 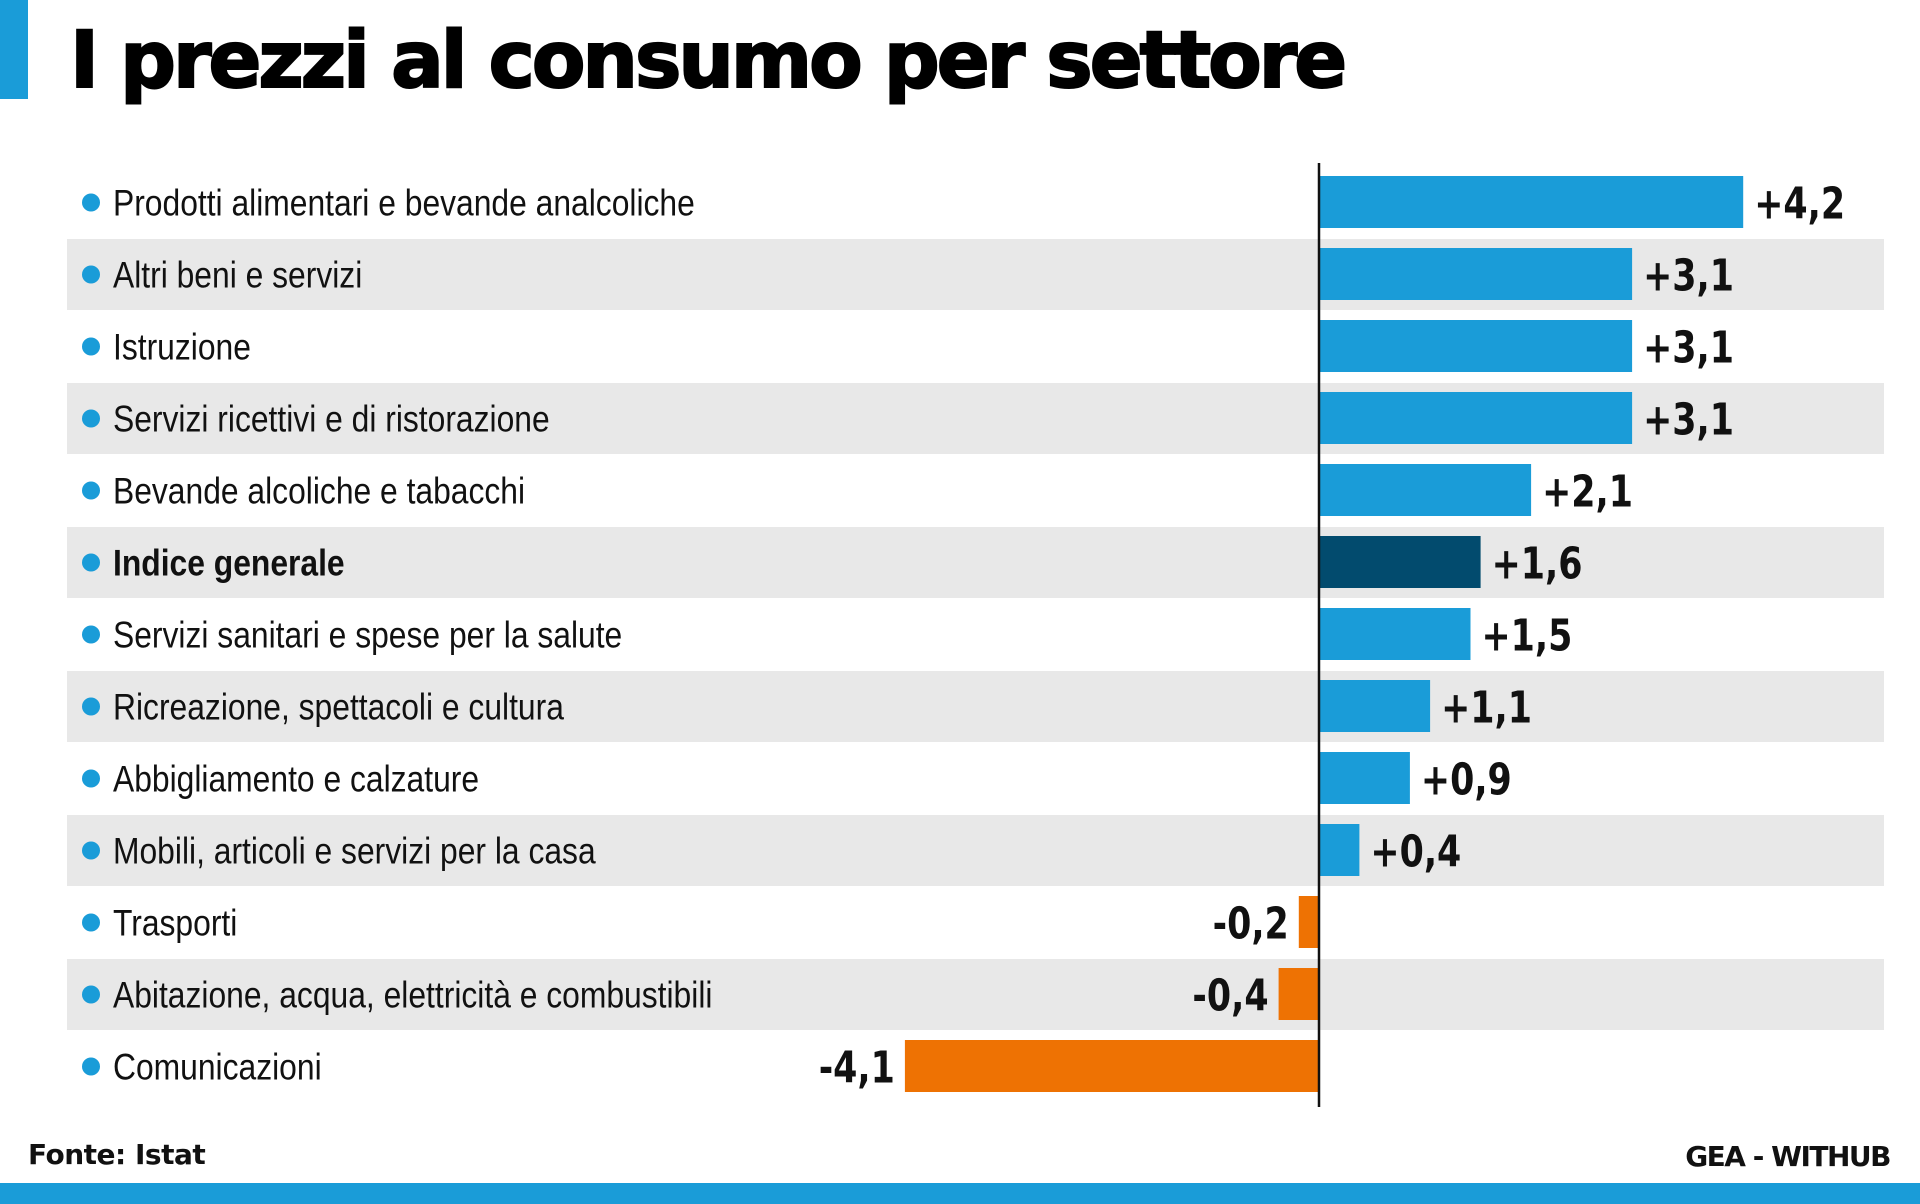 I want to click on category-label: Istruzione, so click(x=182, y=347).